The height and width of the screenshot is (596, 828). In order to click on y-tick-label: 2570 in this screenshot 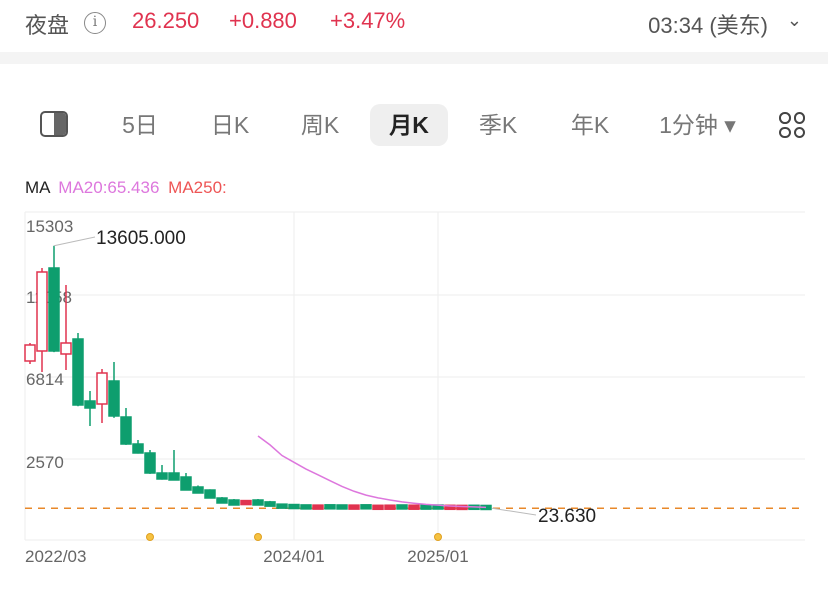, I will do `click(45, 462)`.